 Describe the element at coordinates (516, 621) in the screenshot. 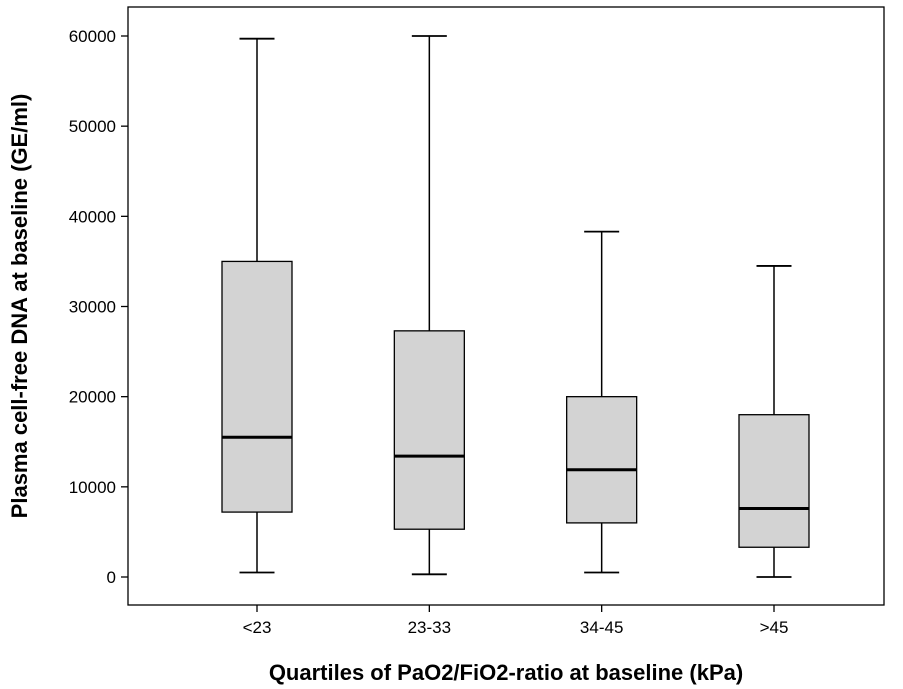

I see `x-axis: <23 23-33 34-45 >45` at that location.